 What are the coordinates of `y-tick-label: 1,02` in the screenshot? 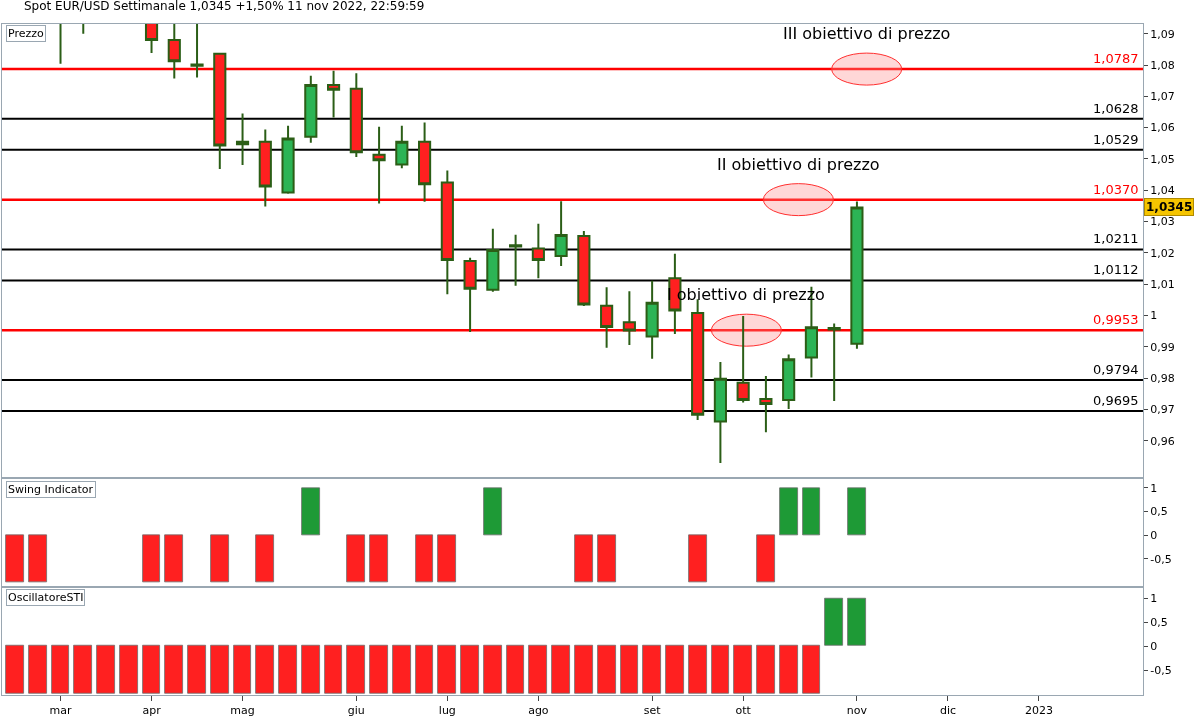 It's located at (1162, 253).